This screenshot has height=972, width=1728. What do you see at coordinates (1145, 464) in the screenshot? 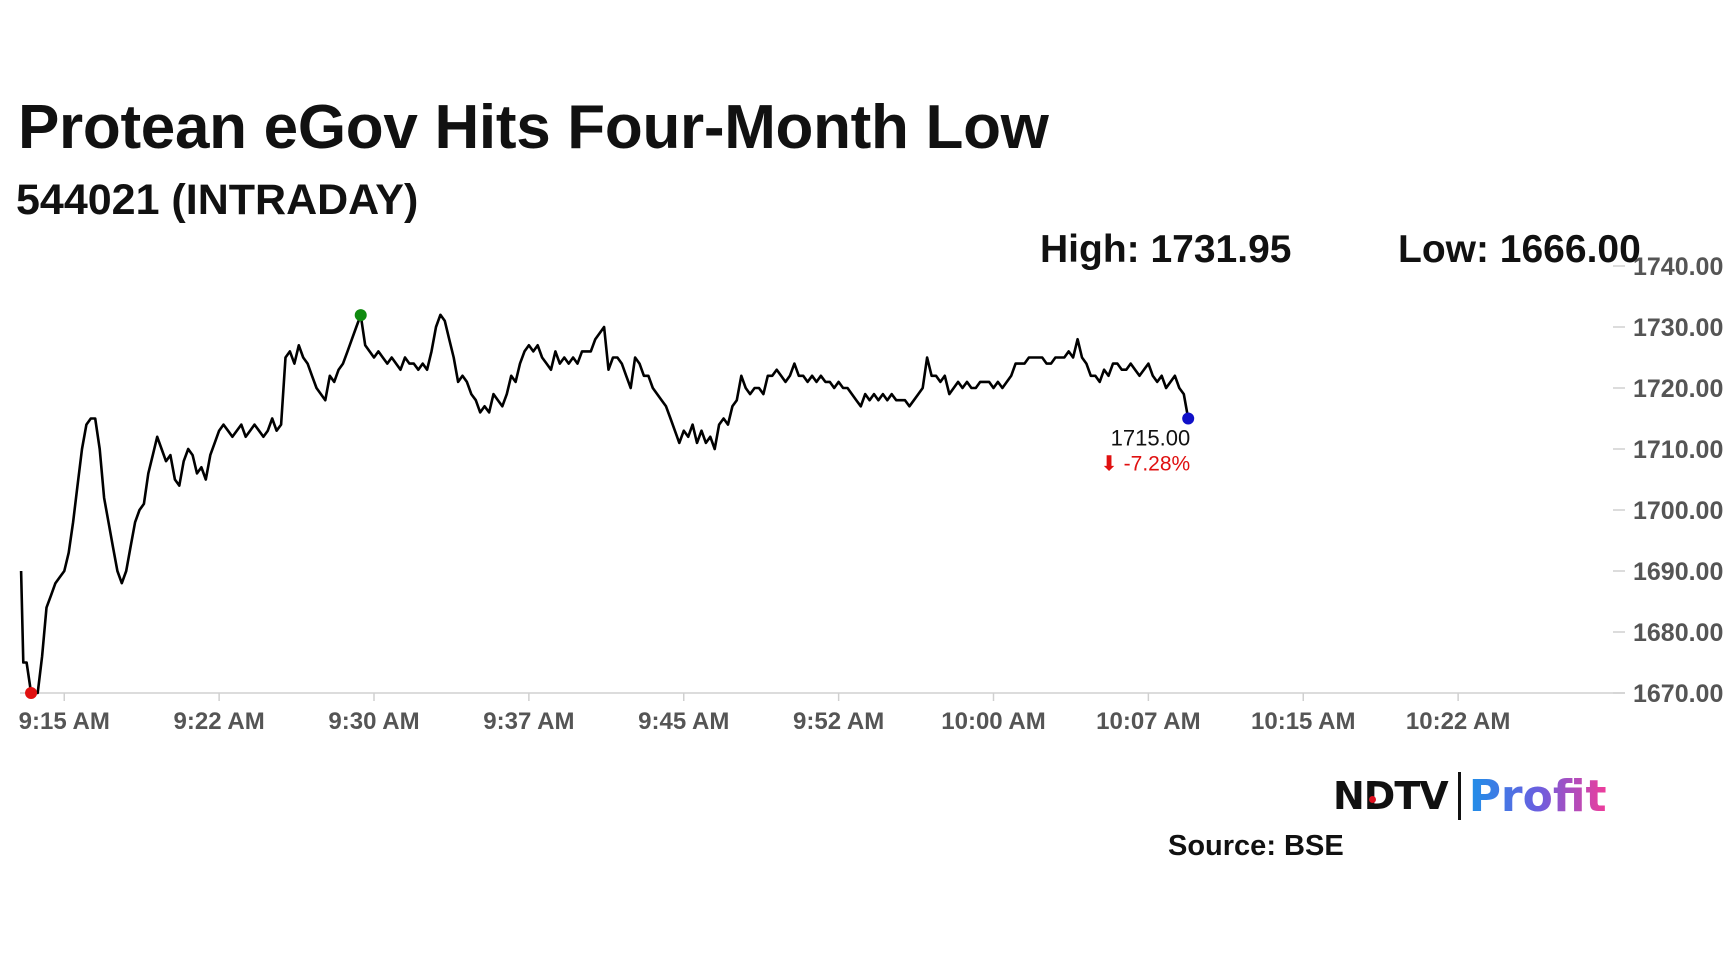
I see `change-percent-label: ⬇ -7.28%` at bounding box center [1145, 464].